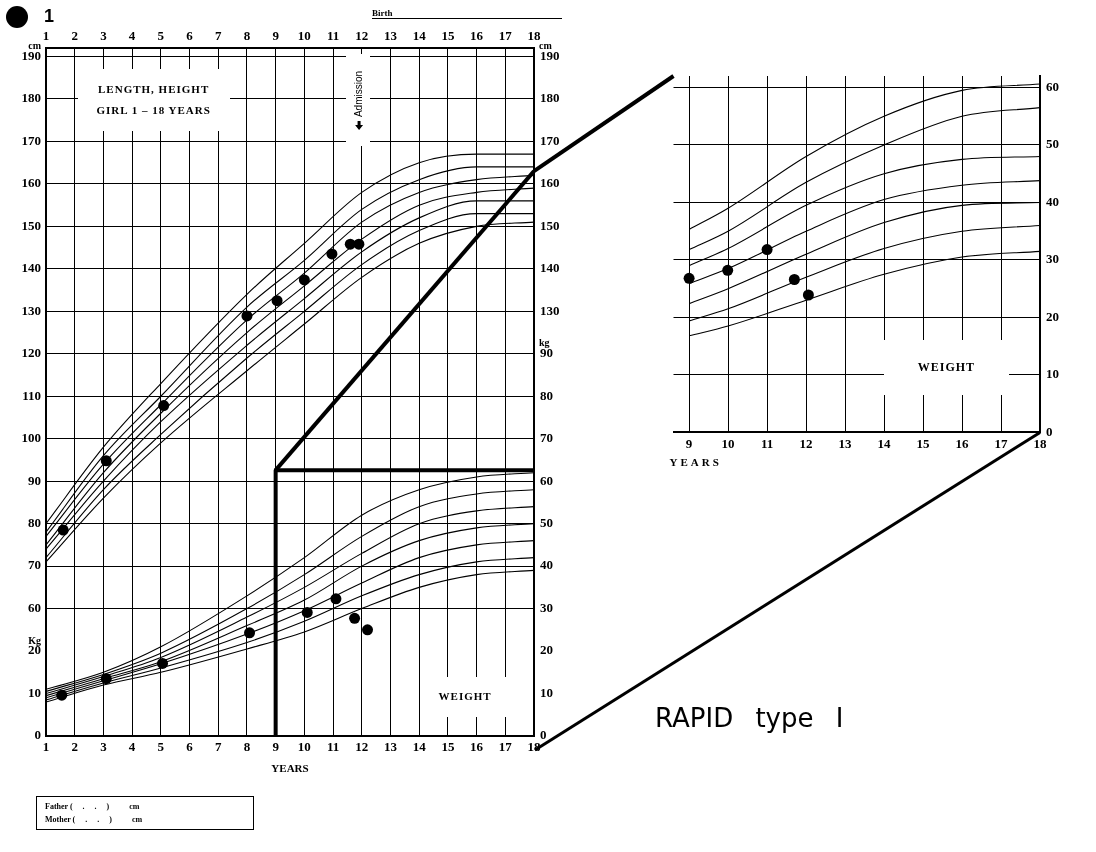  Describe the element at coordinates (247, 747) in the screenshot. I see `x2-tick-label: 8` at that location.